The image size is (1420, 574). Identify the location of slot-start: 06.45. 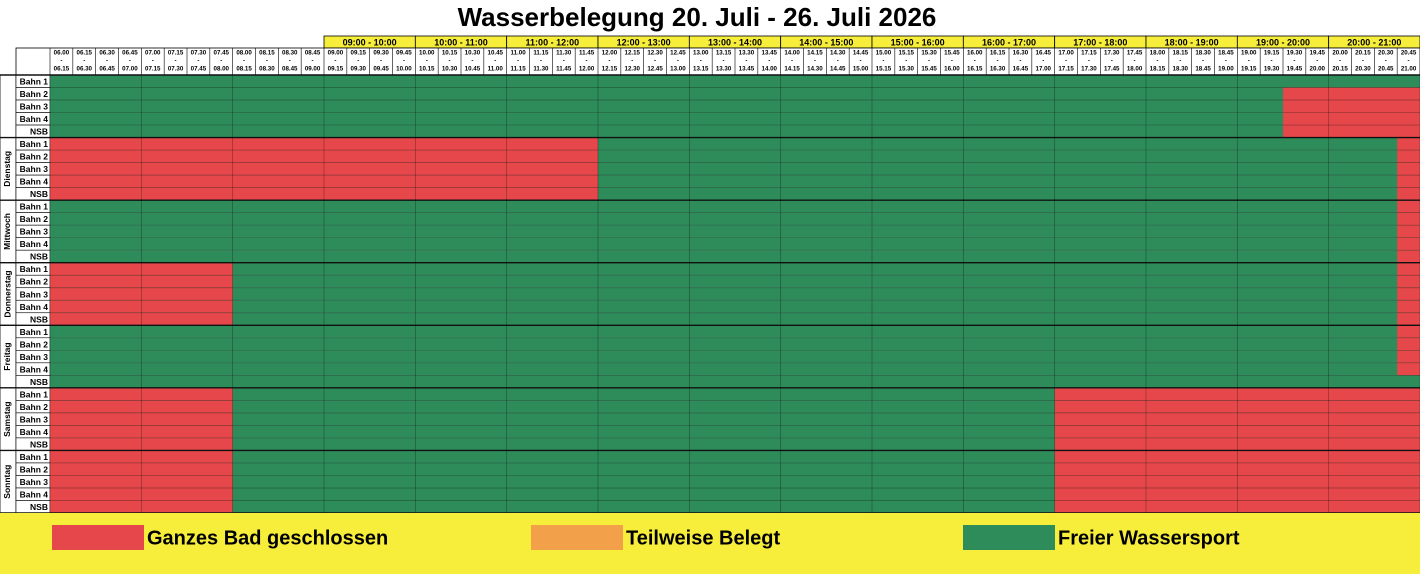
(130, 53).